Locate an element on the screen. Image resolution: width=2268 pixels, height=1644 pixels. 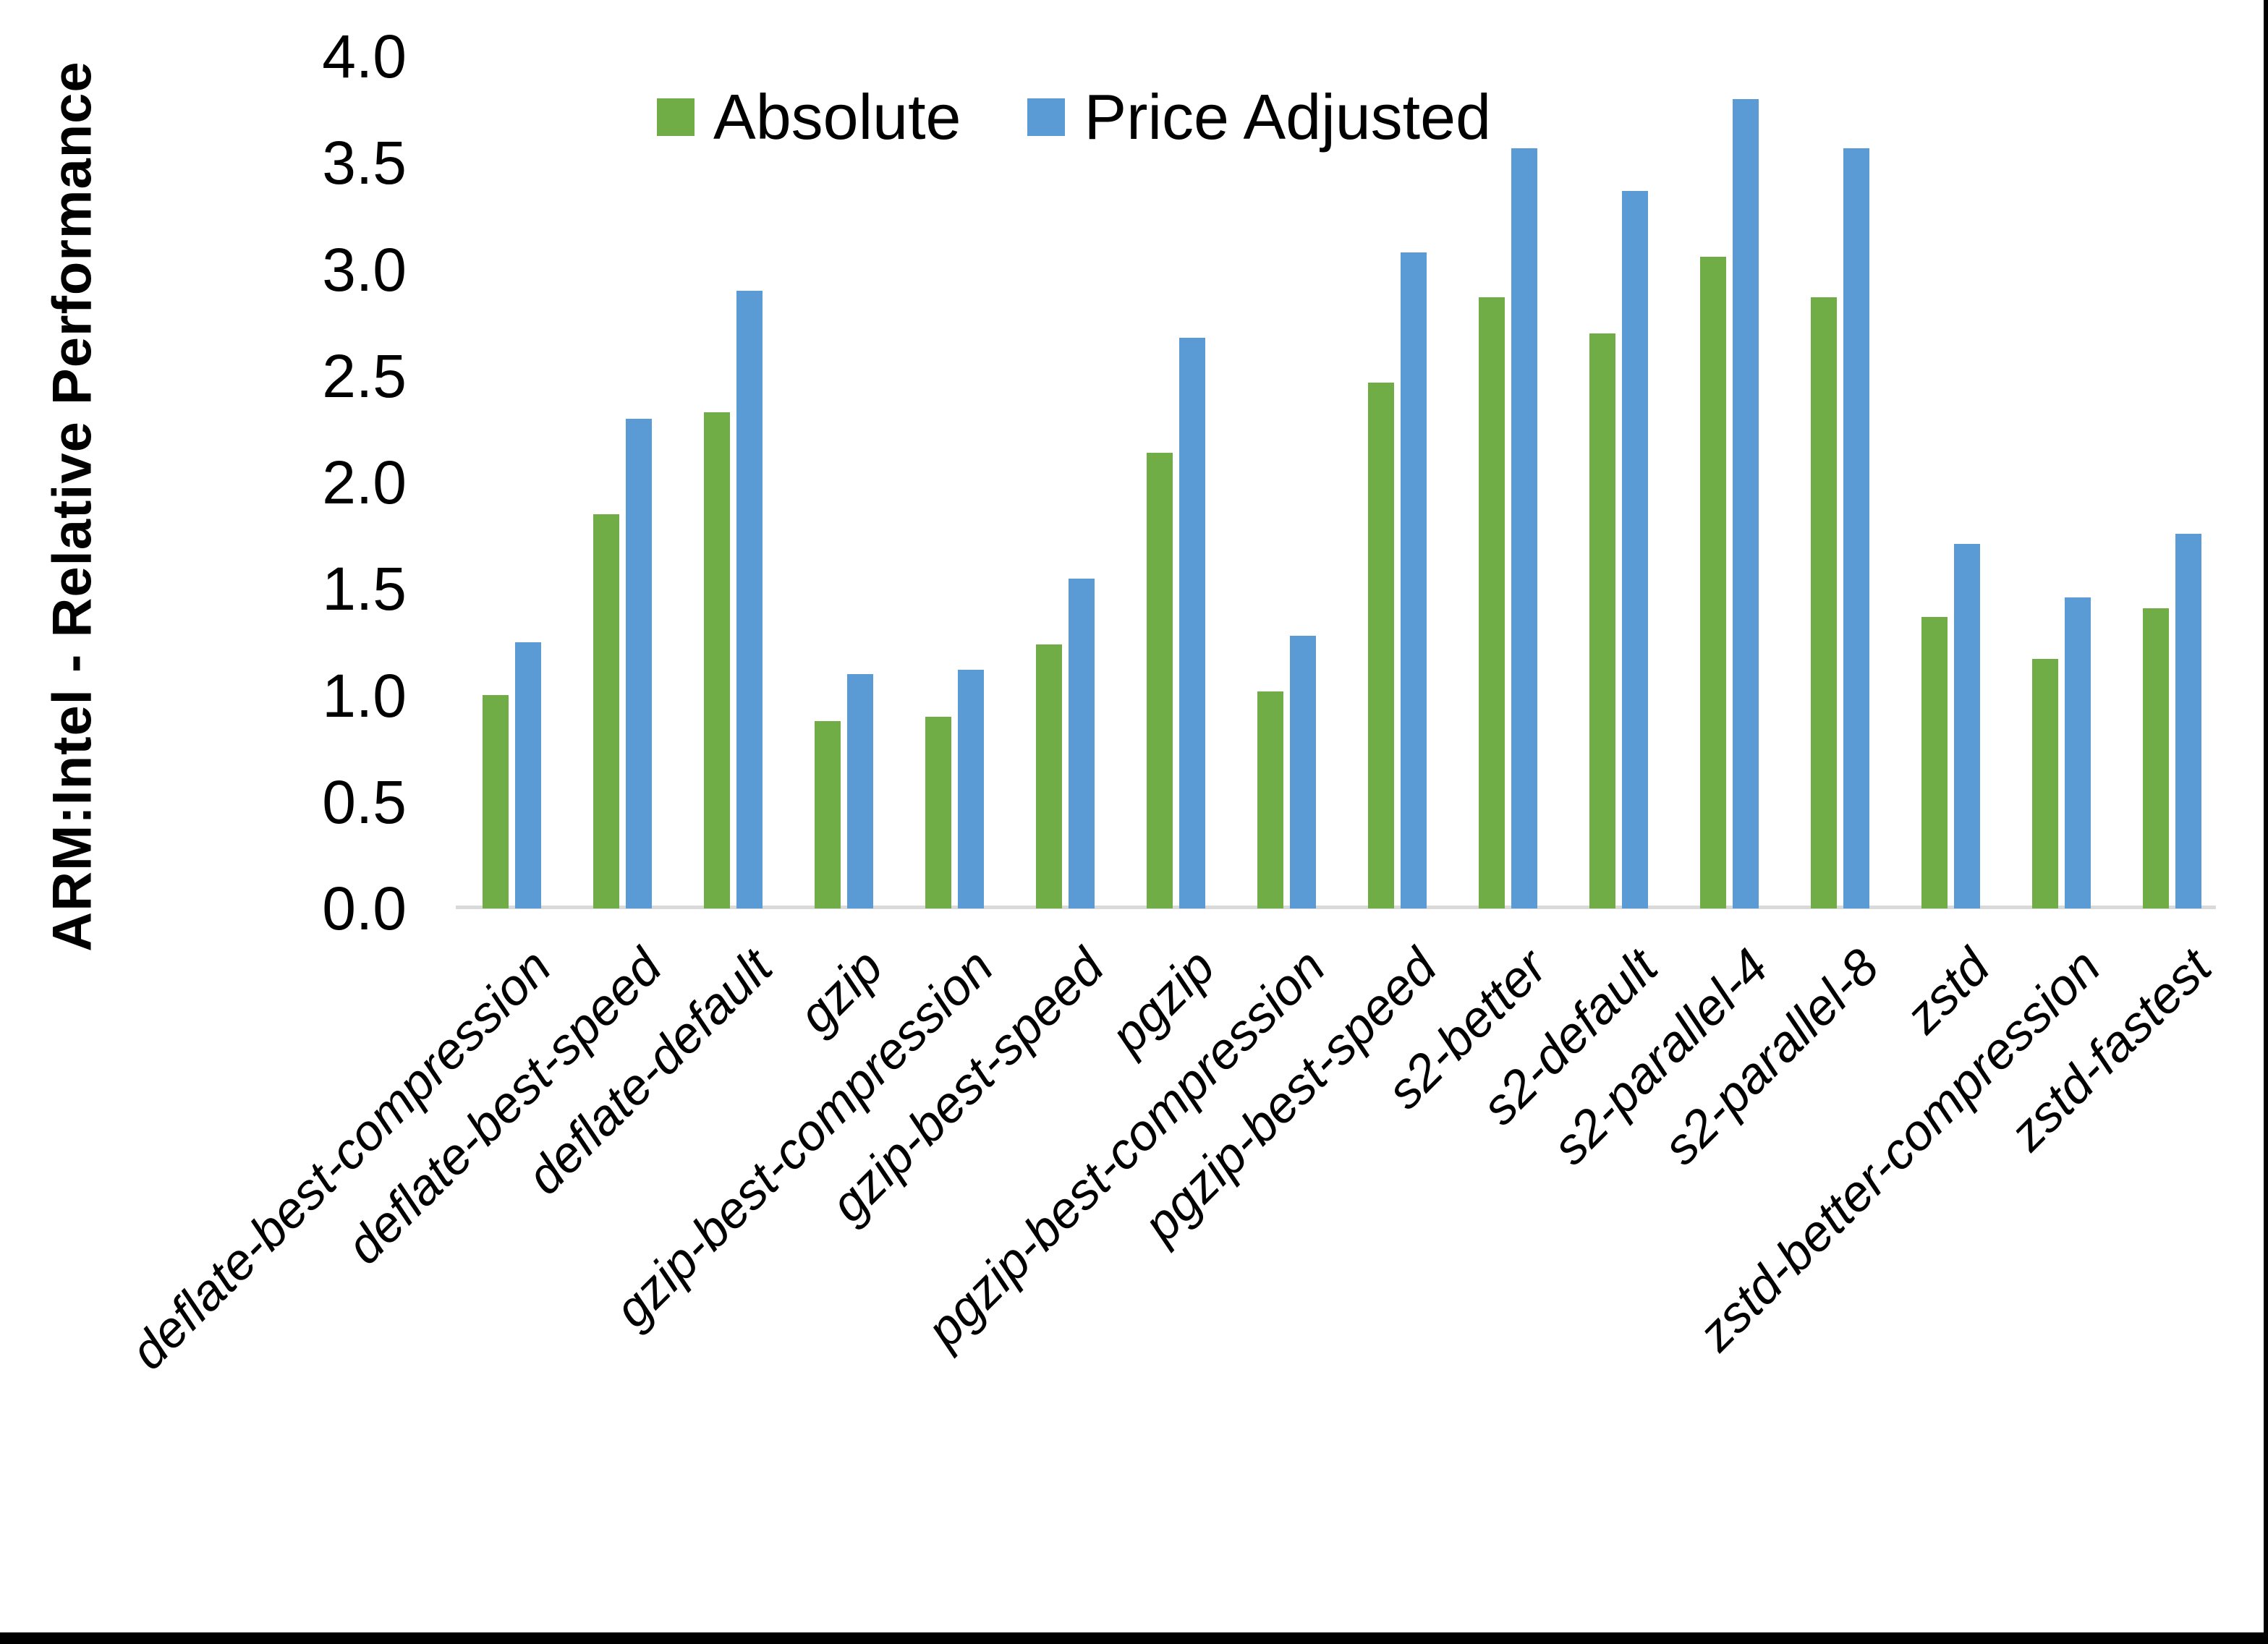
right-border-line is located at coordinates (2266, 822).